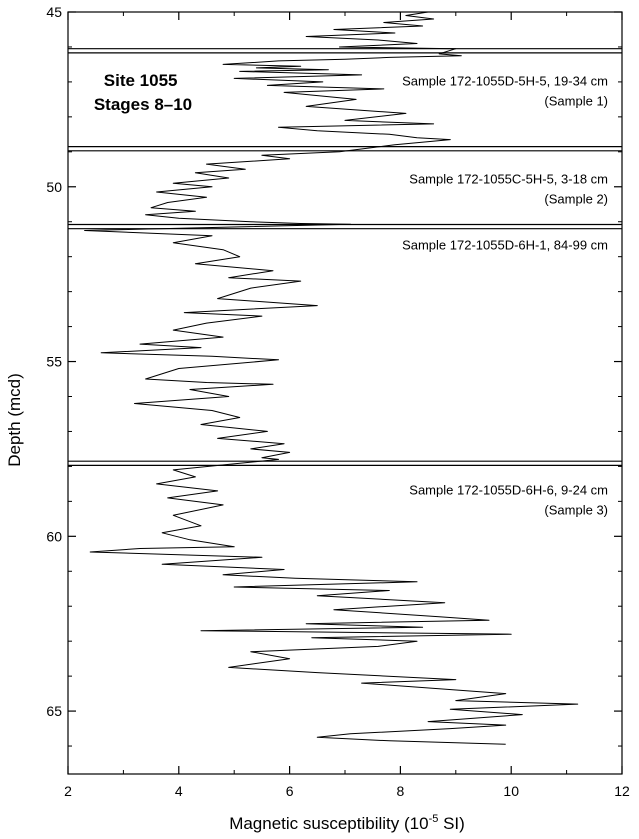 The image size is (639, 839). I want to click on x-tick-label: 4, so click(179, 791).